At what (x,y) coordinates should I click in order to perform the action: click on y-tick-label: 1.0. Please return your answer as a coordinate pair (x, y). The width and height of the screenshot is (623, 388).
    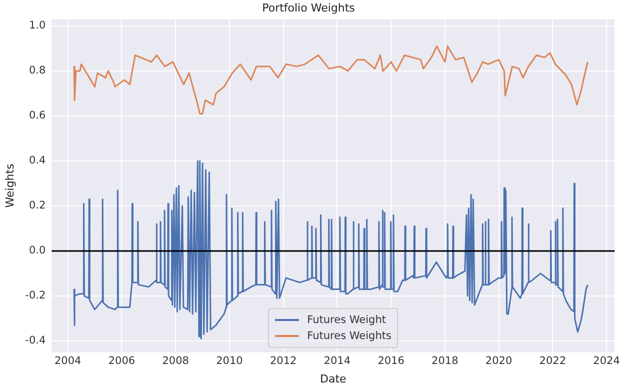
    Looking at the image, I should click on (37, 26).